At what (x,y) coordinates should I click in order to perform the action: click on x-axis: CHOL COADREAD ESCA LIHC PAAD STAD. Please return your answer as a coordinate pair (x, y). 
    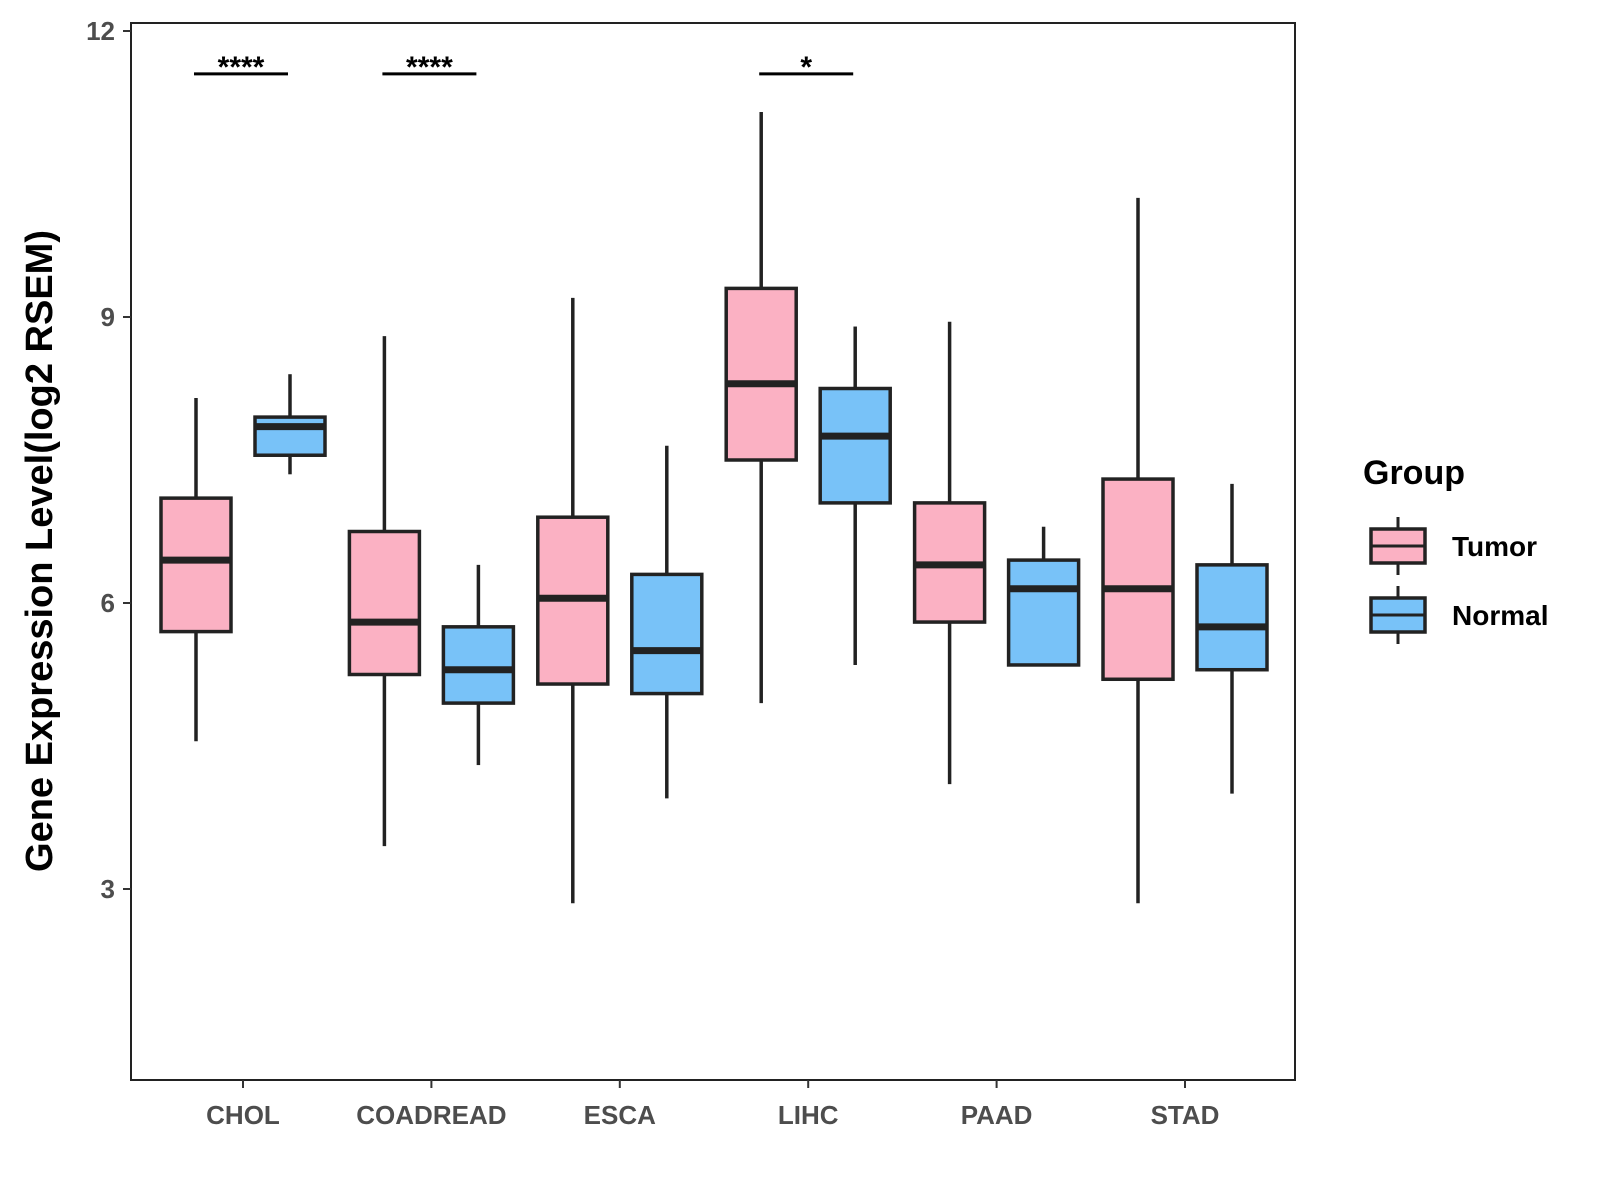
    Looking at the image, I should click on (712, 1105).